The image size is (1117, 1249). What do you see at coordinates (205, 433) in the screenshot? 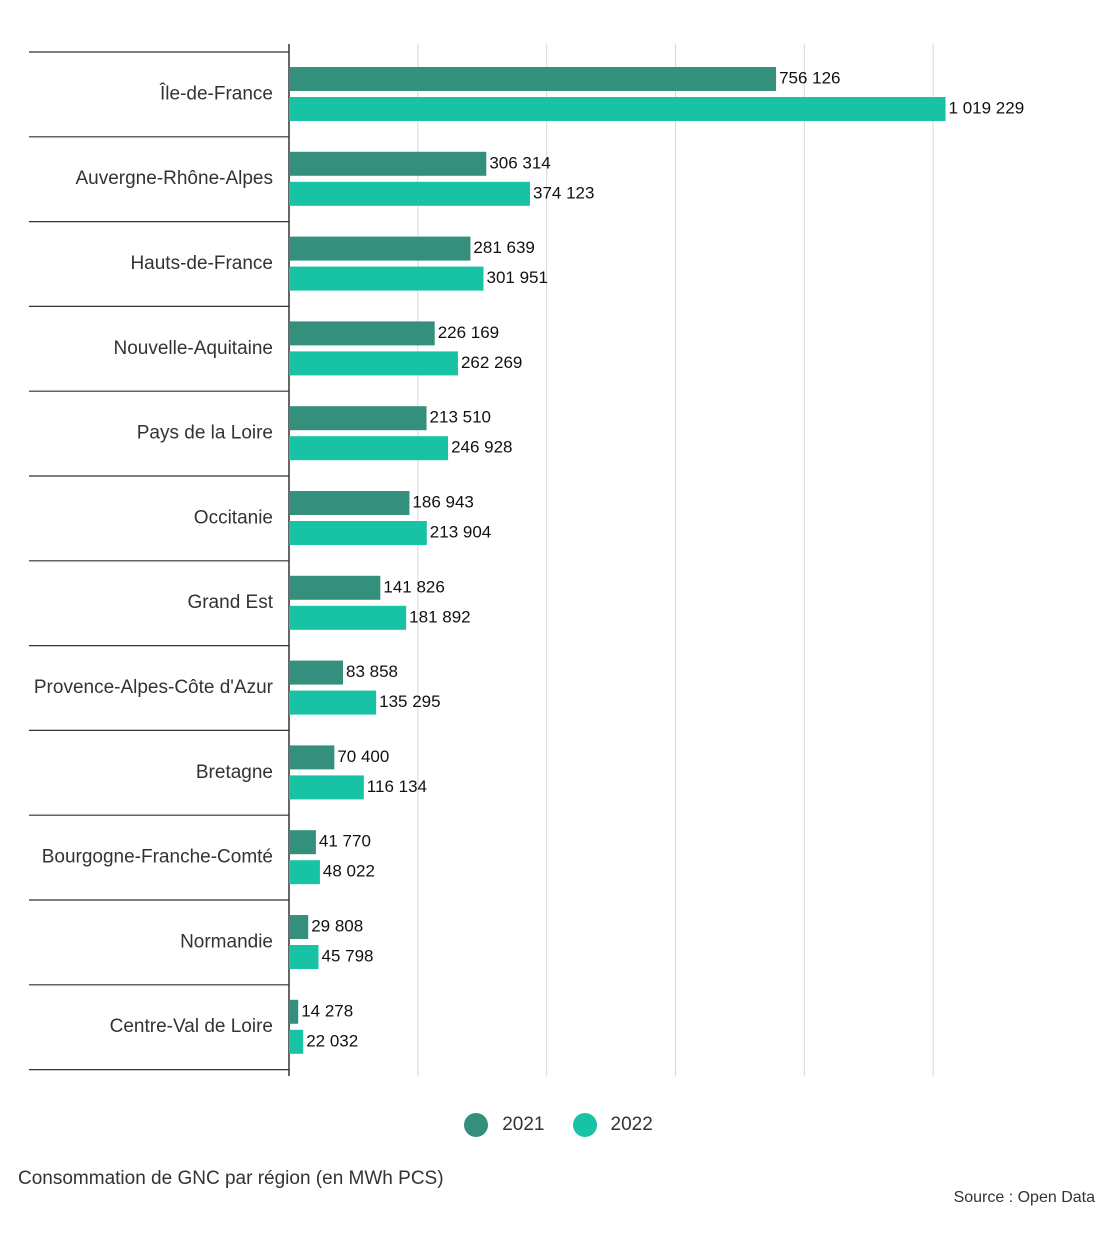
I see `category-label: Pays de la Loire` at bounding box center [205, 433].